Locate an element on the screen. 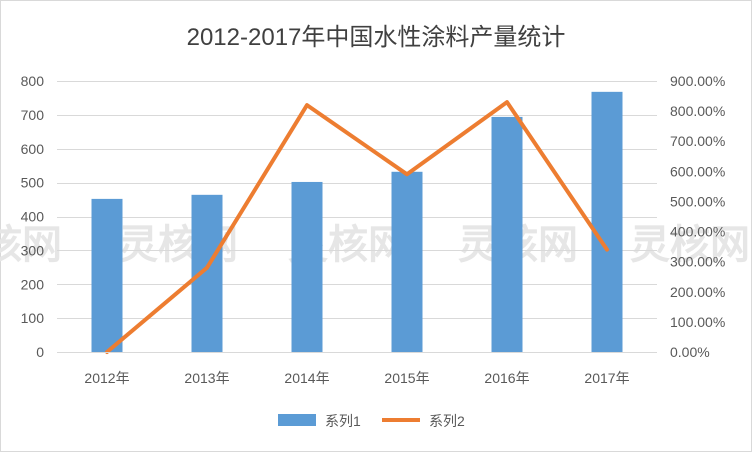  y-right-tick-label: 100.00% is located at coordinates (697, 322).